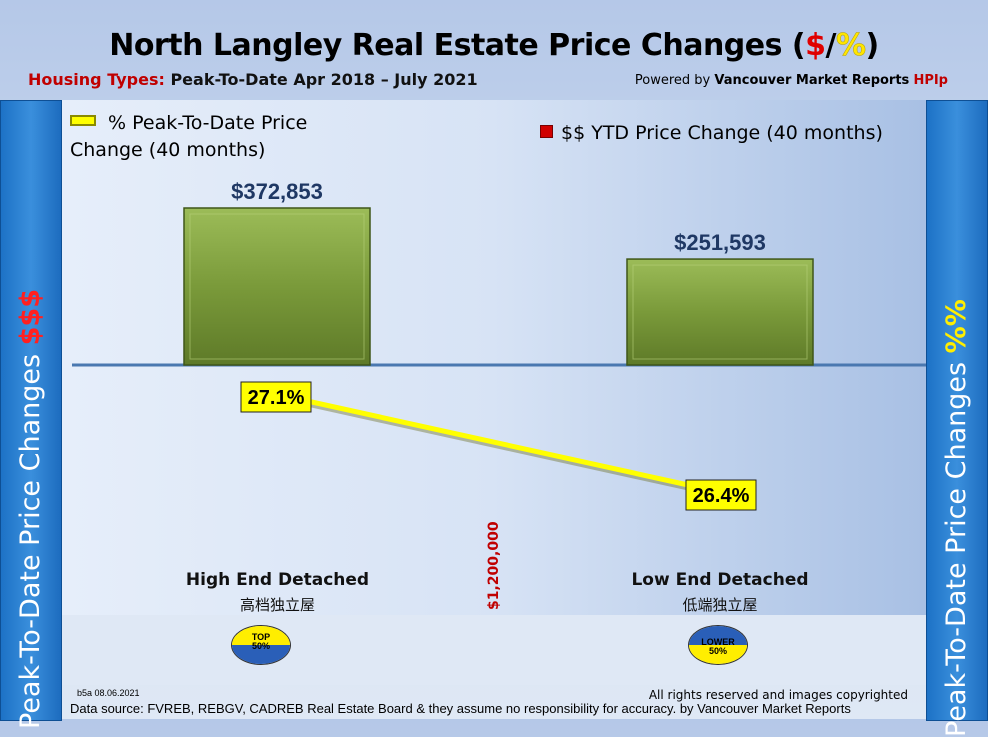 The width and height of the screenshot is (988, 737). I want to click on pct-value-label: 26.4%, so click(721, 496).